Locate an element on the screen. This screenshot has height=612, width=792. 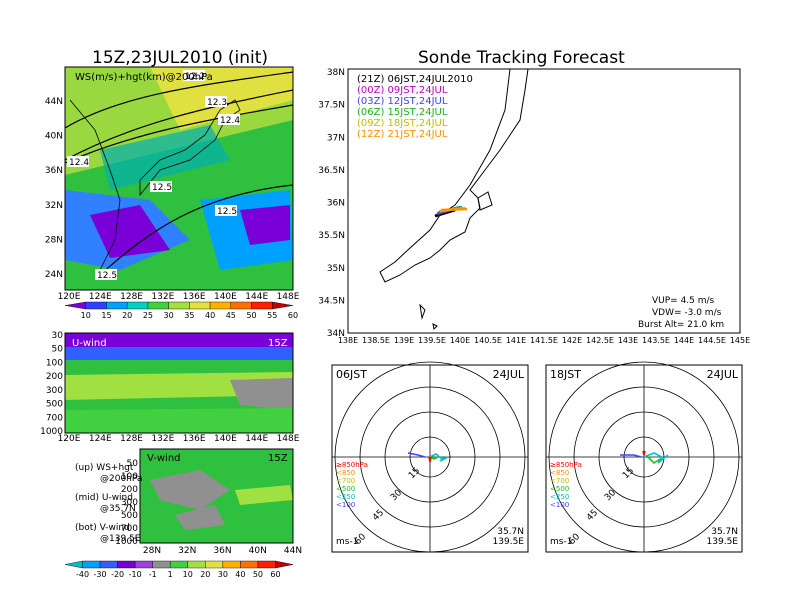
u-y-tick: 100 is located at coordinates (54, 363).